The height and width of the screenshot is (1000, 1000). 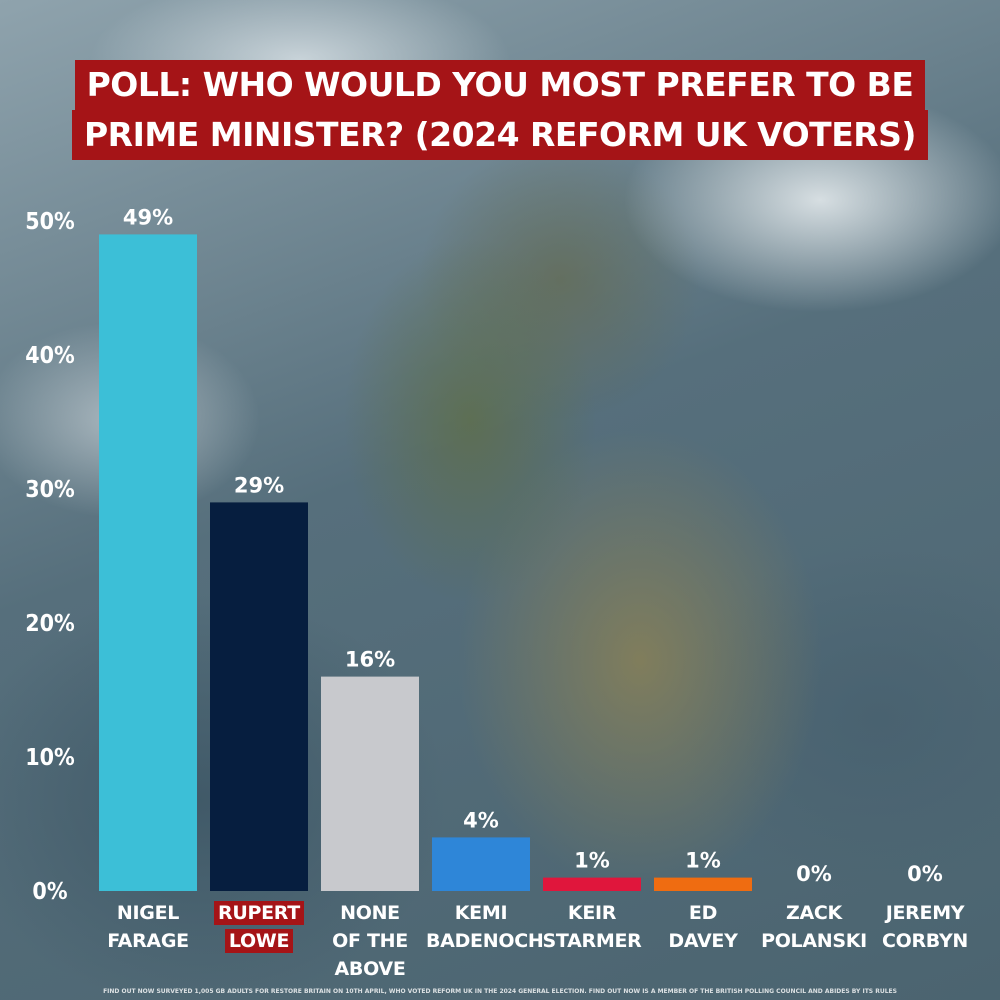 I want to click on chart-title-line-2: PRIME MINISTER? (2024 REFORM UK VOTERS), so click(x=499, y=135).